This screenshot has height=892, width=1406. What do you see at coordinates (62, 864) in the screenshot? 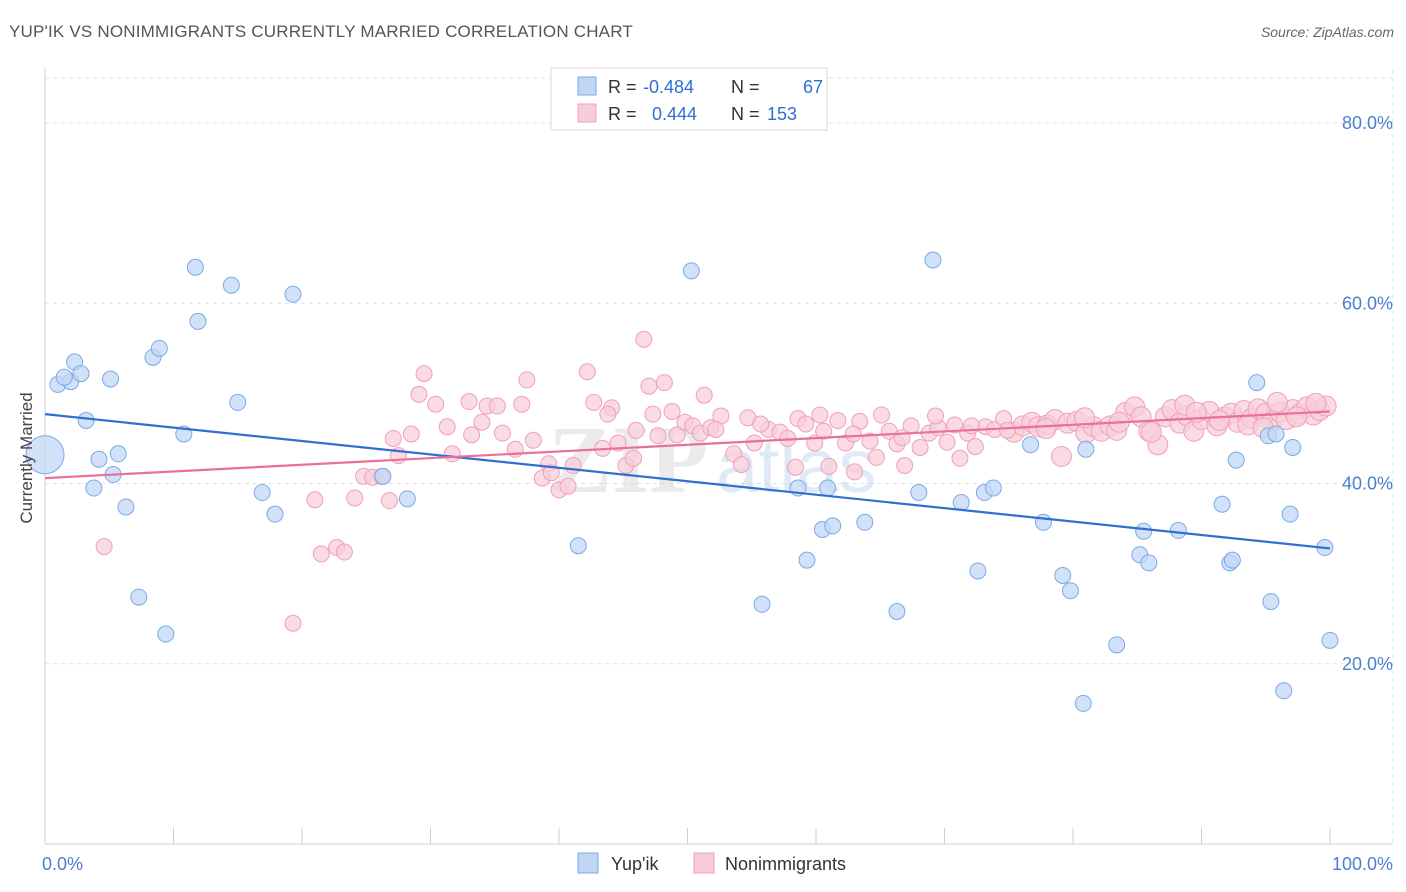
I see `x-tick-label-0: 0.0%` at bounding box center [62, 864].